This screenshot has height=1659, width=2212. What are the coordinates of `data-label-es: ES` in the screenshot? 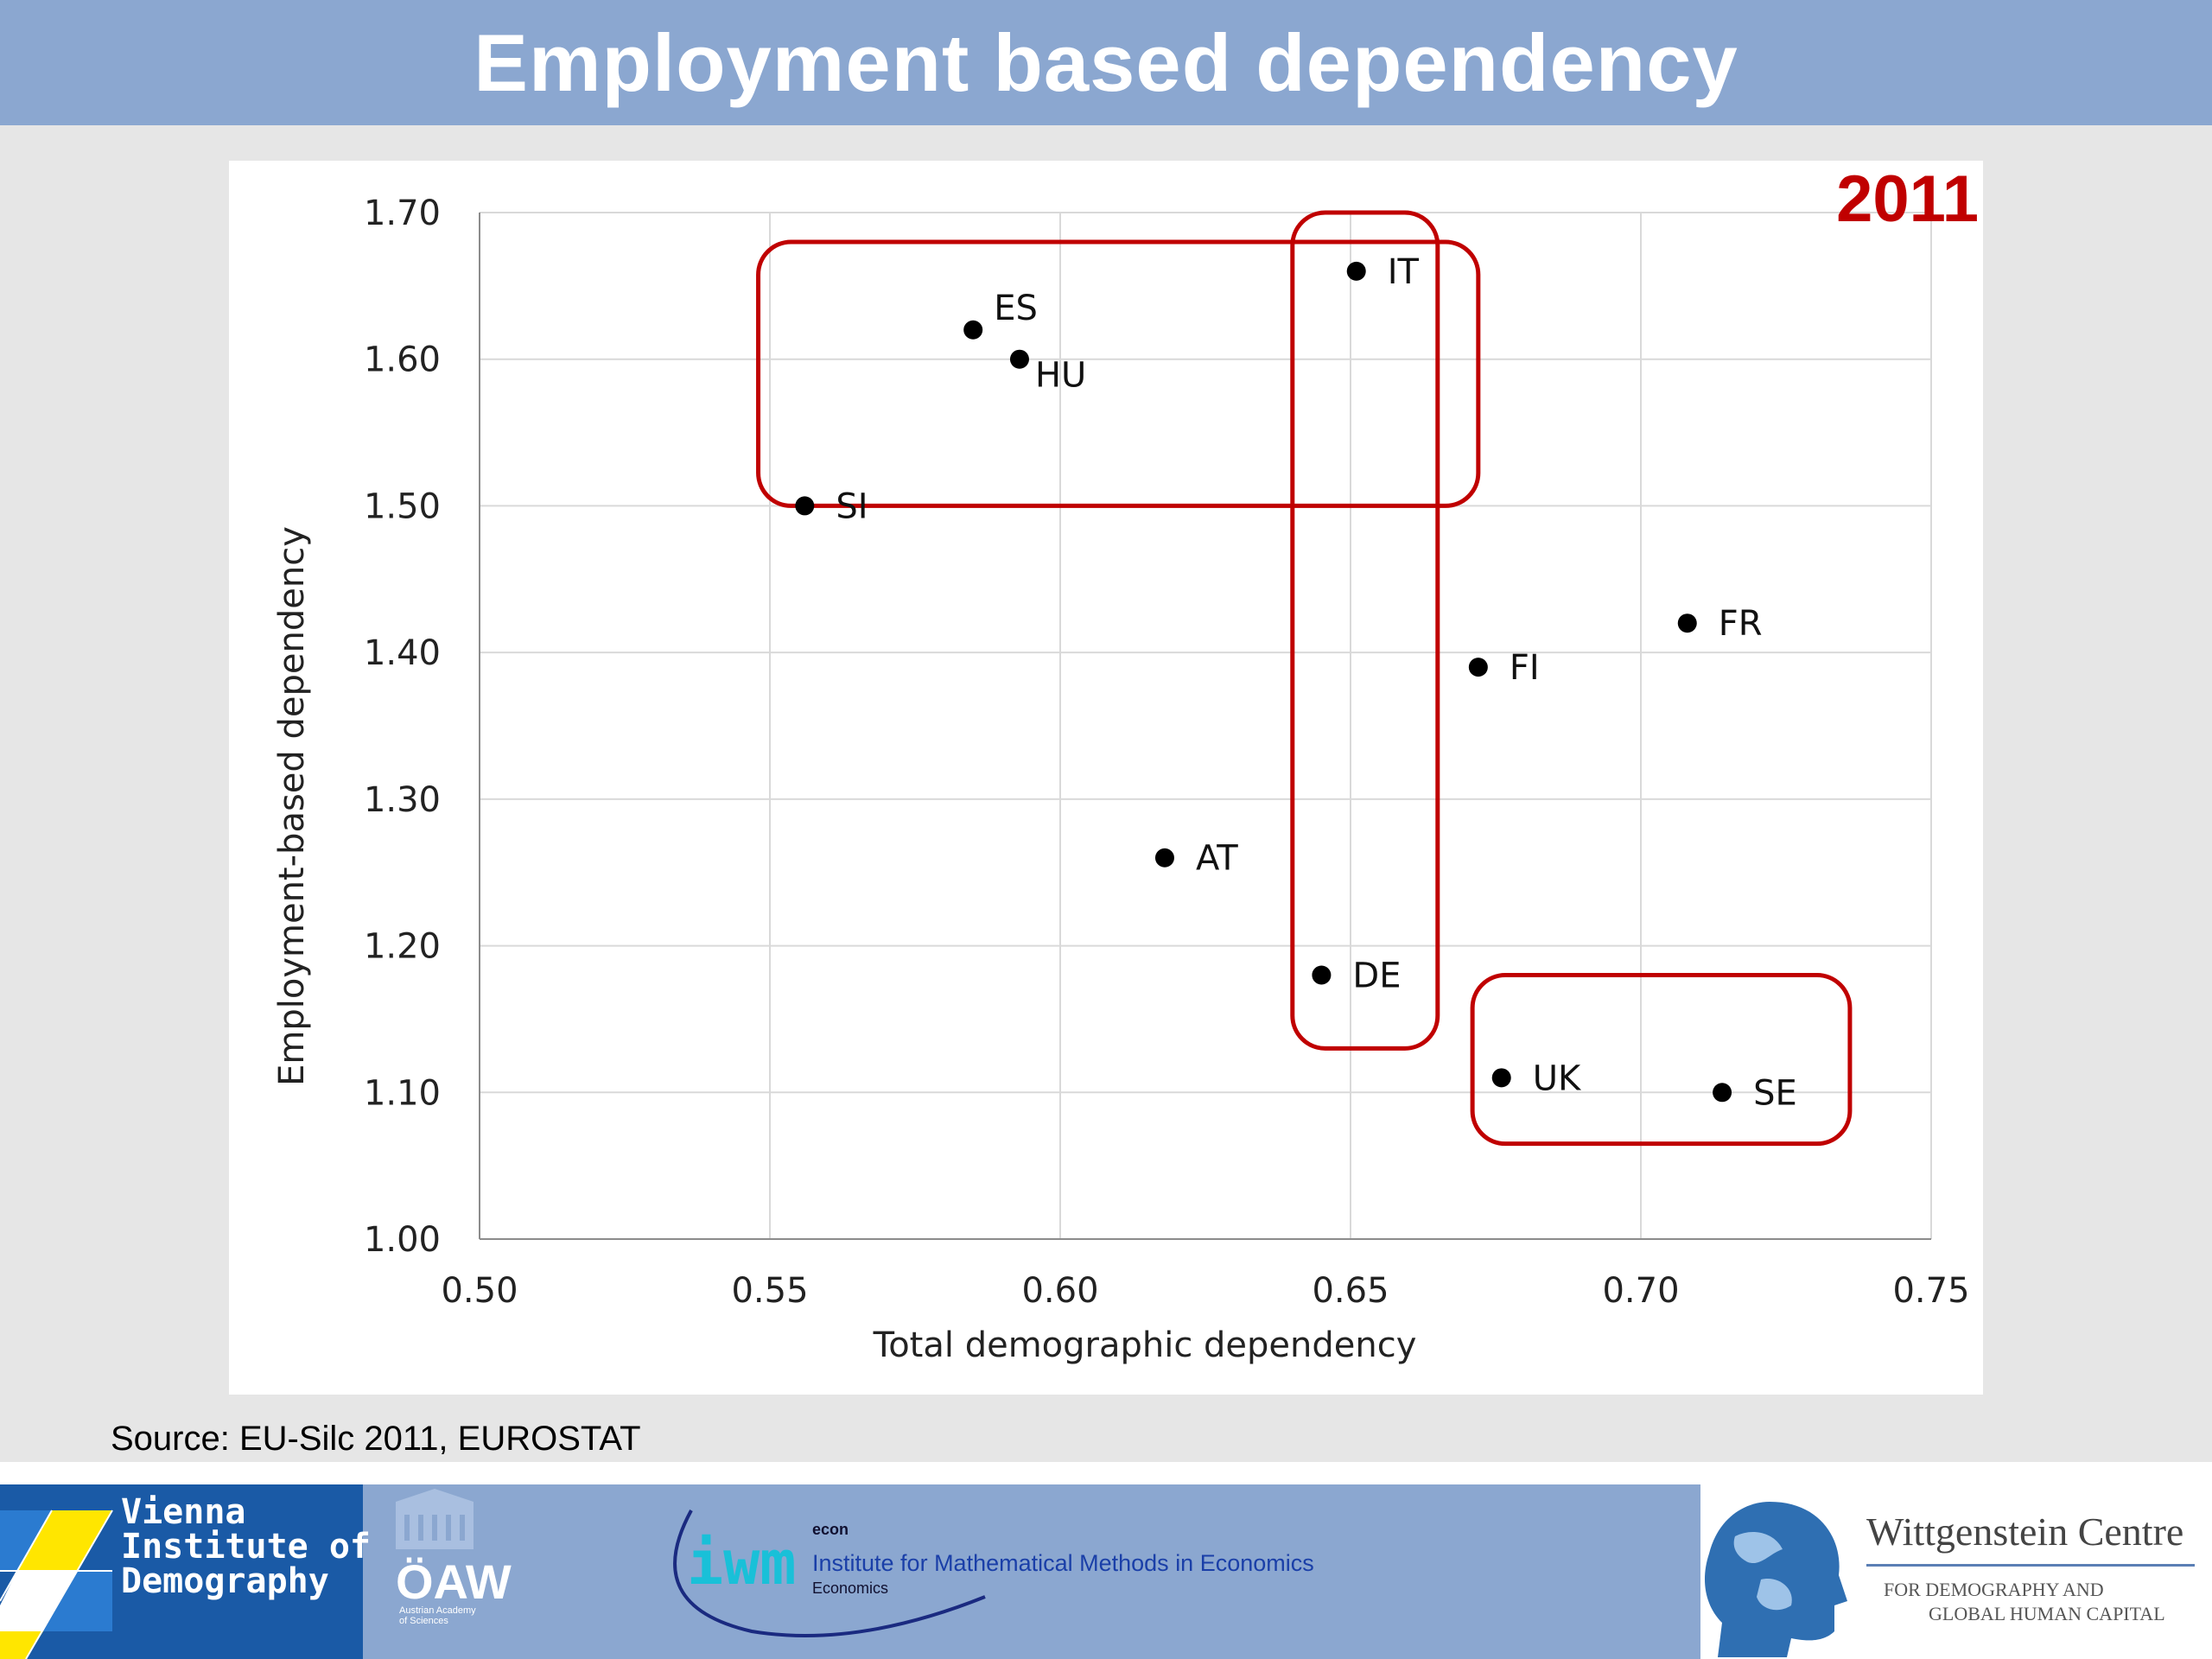 It's located at (1016, 308).